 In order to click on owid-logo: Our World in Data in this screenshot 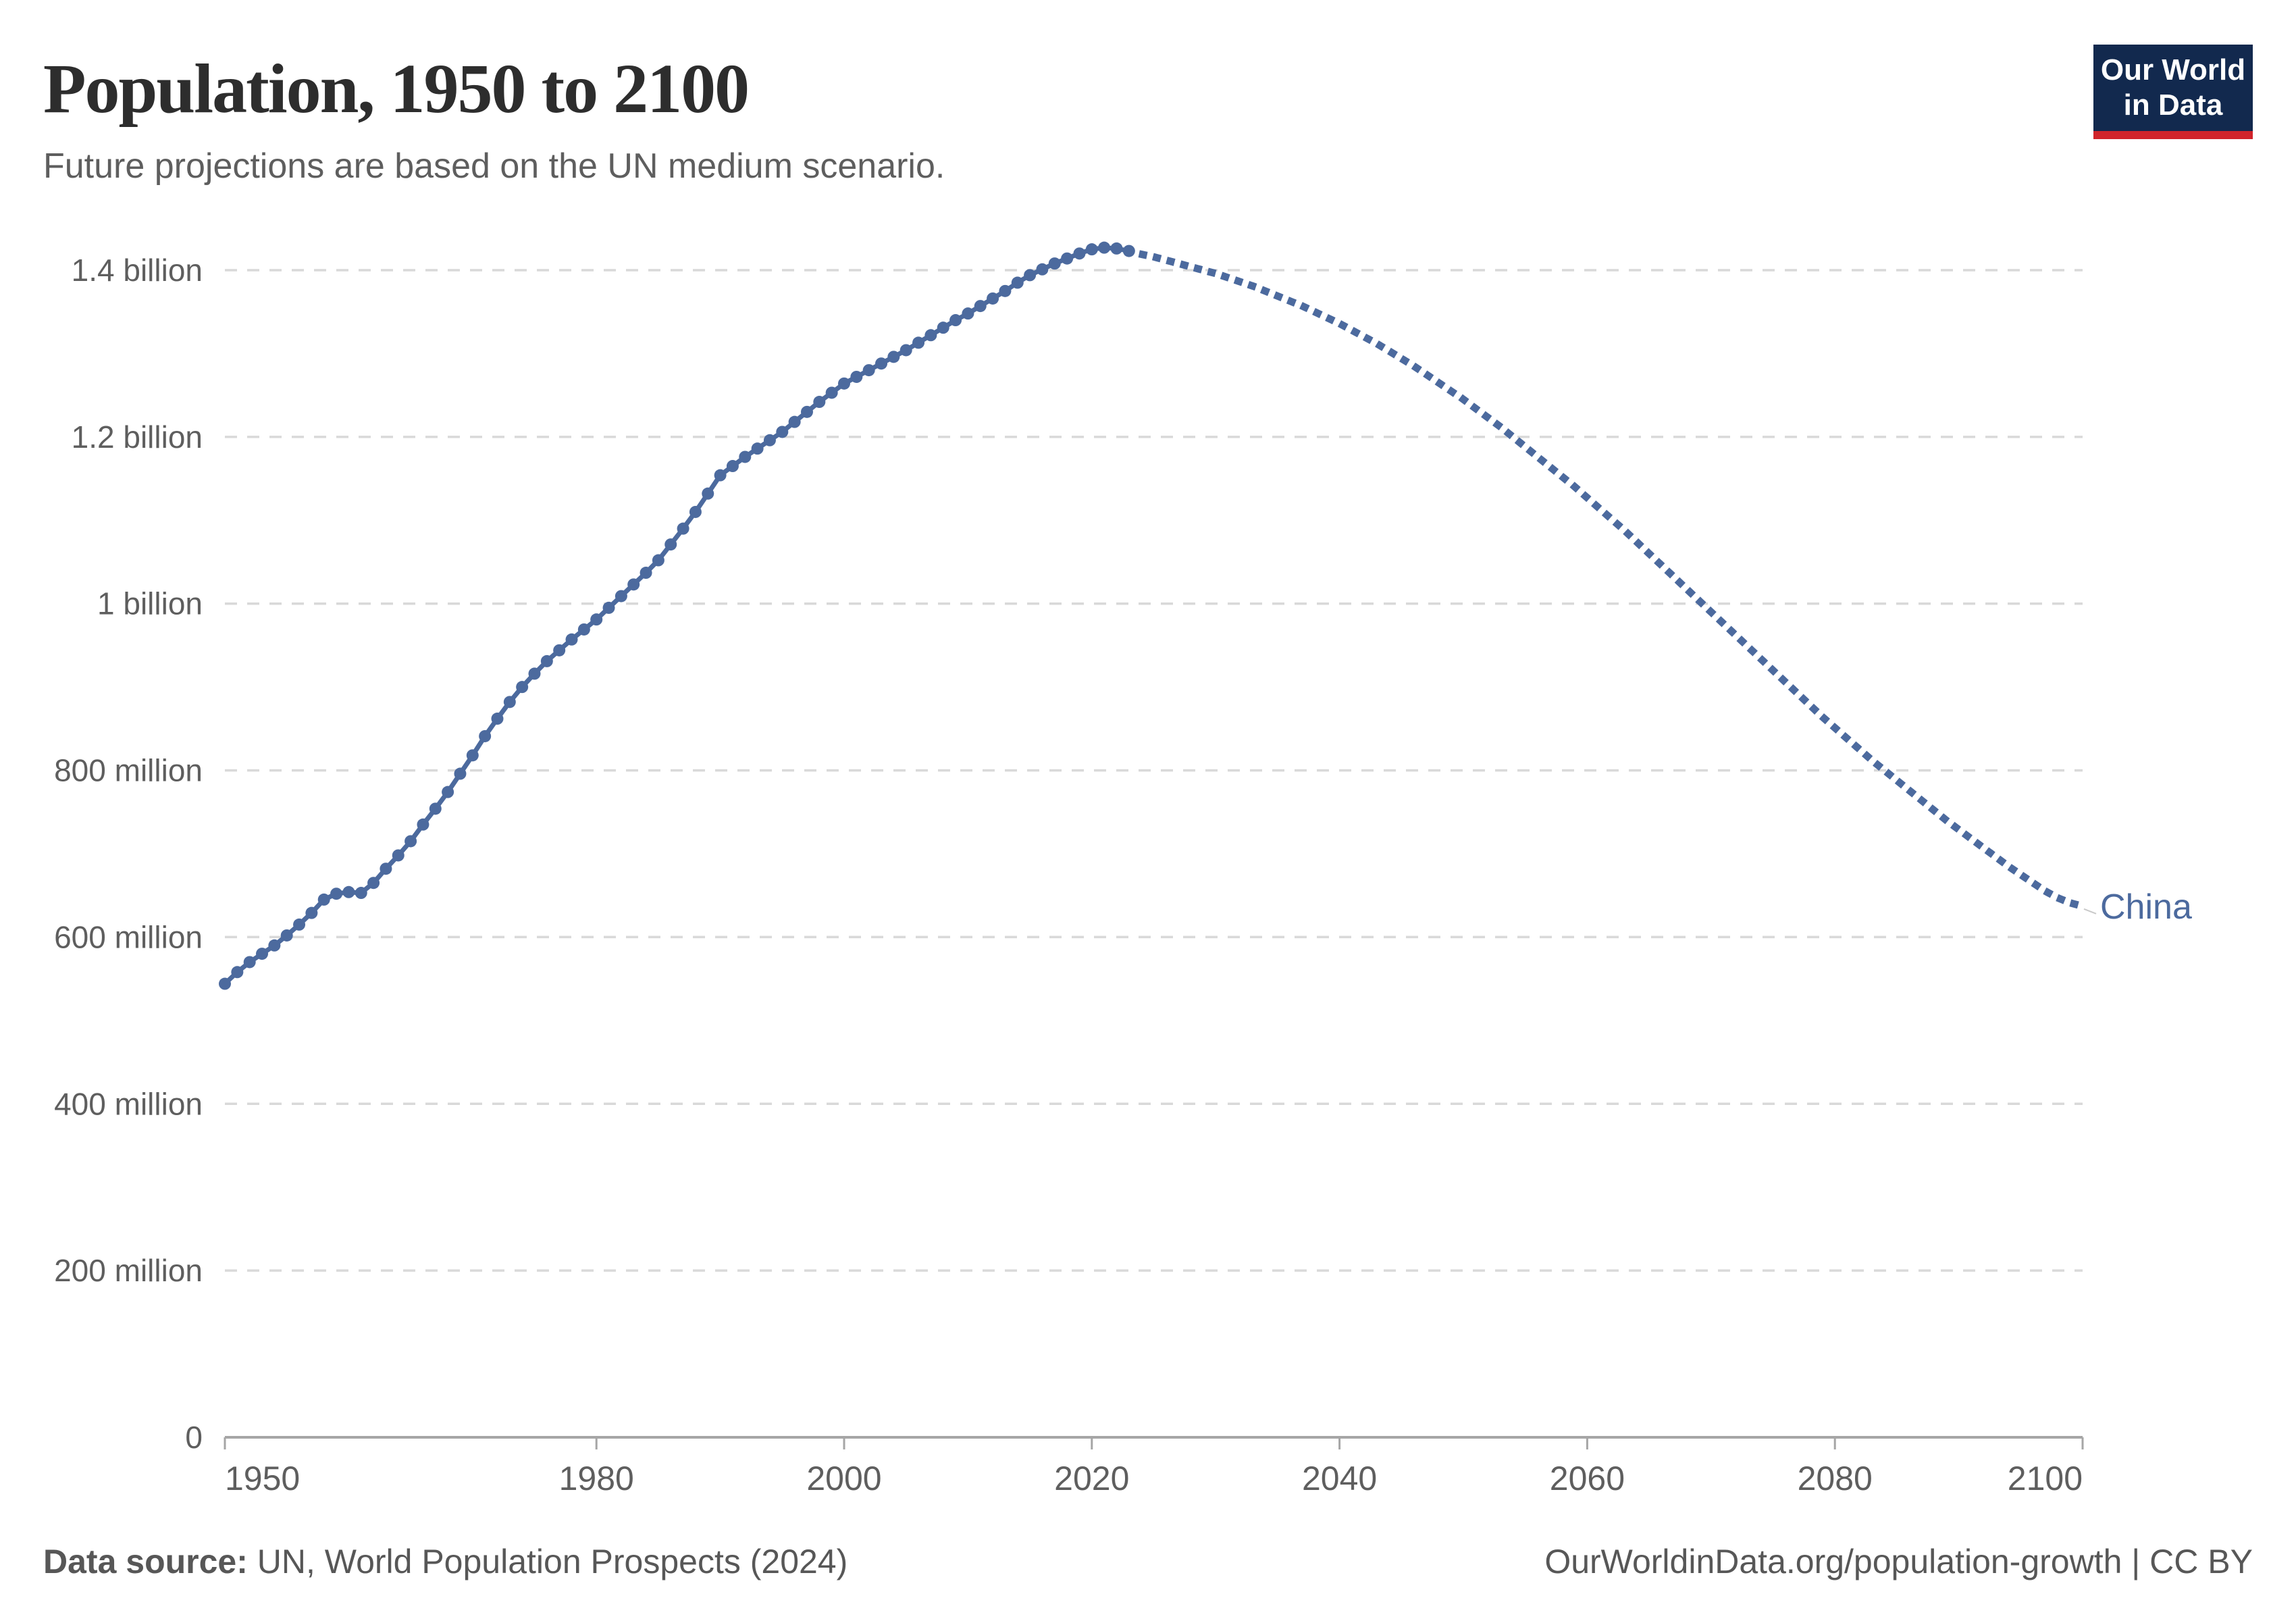, I will do `click(2173, 92)`.